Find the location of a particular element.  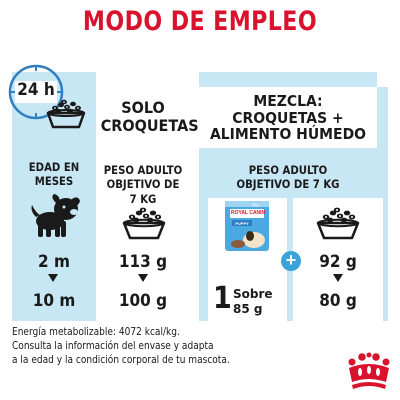

clock-label: 24 h is located at coordinates (36, 90).